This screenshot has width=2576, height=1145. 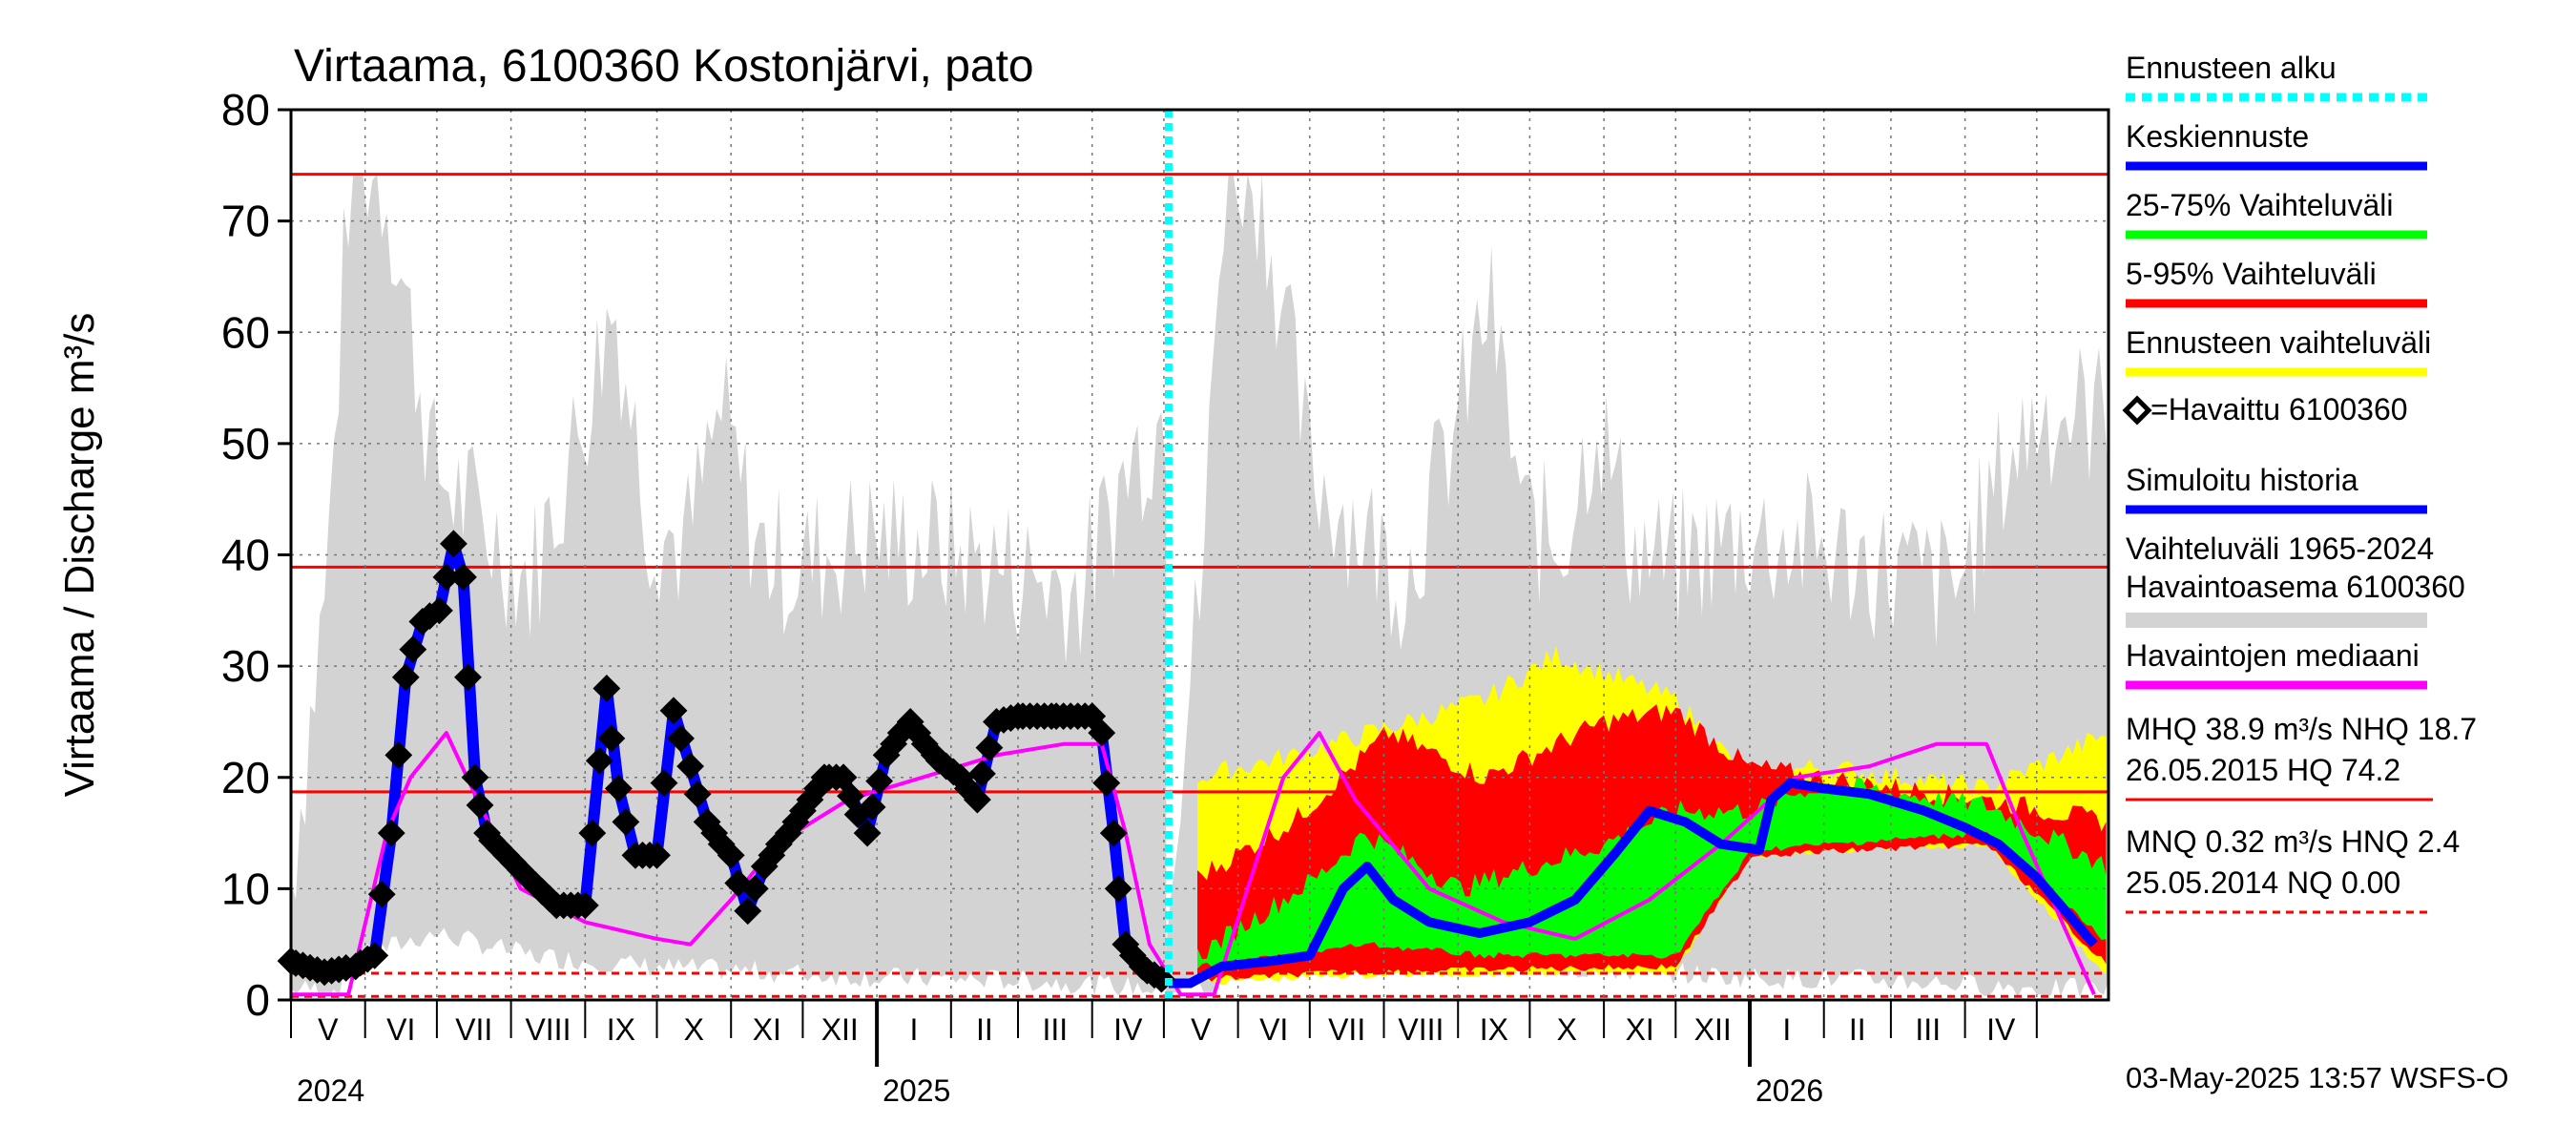 I want to click on legend-marker-icon, so click(x=2137, y=410).